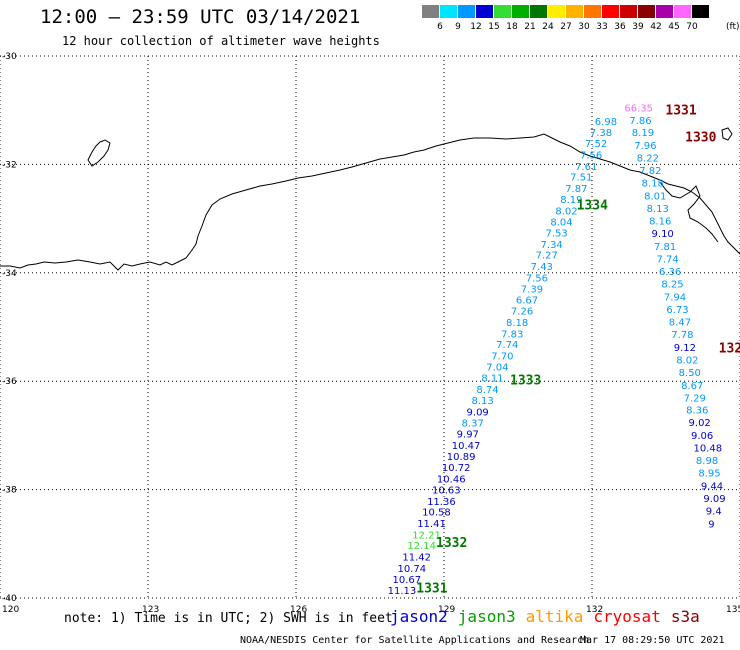 This screenshot has width=740, height=650. I want to click on lat-tick-label: -30, so click(9, 57).